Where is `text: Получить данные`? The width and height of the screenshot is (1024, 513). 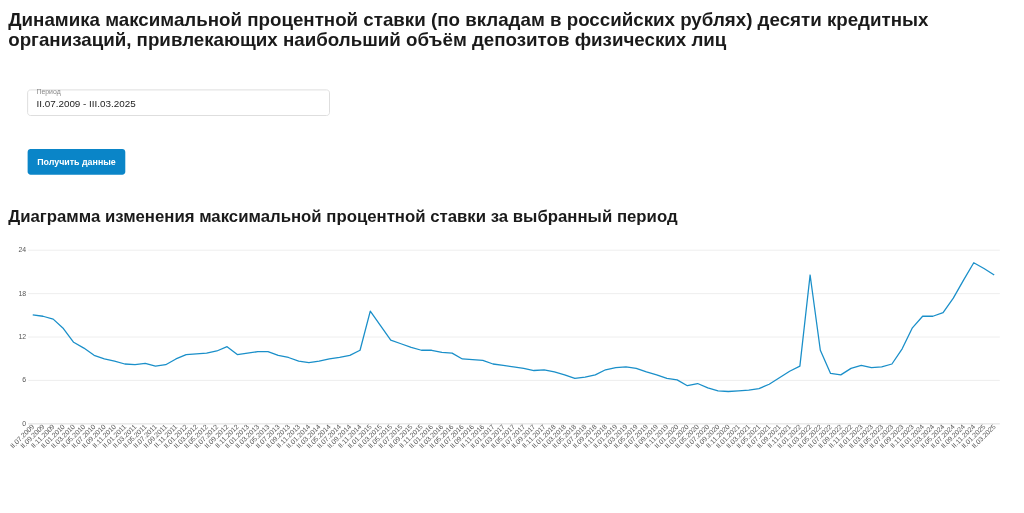 text: Получить данные is located at coordinates (76, 161).